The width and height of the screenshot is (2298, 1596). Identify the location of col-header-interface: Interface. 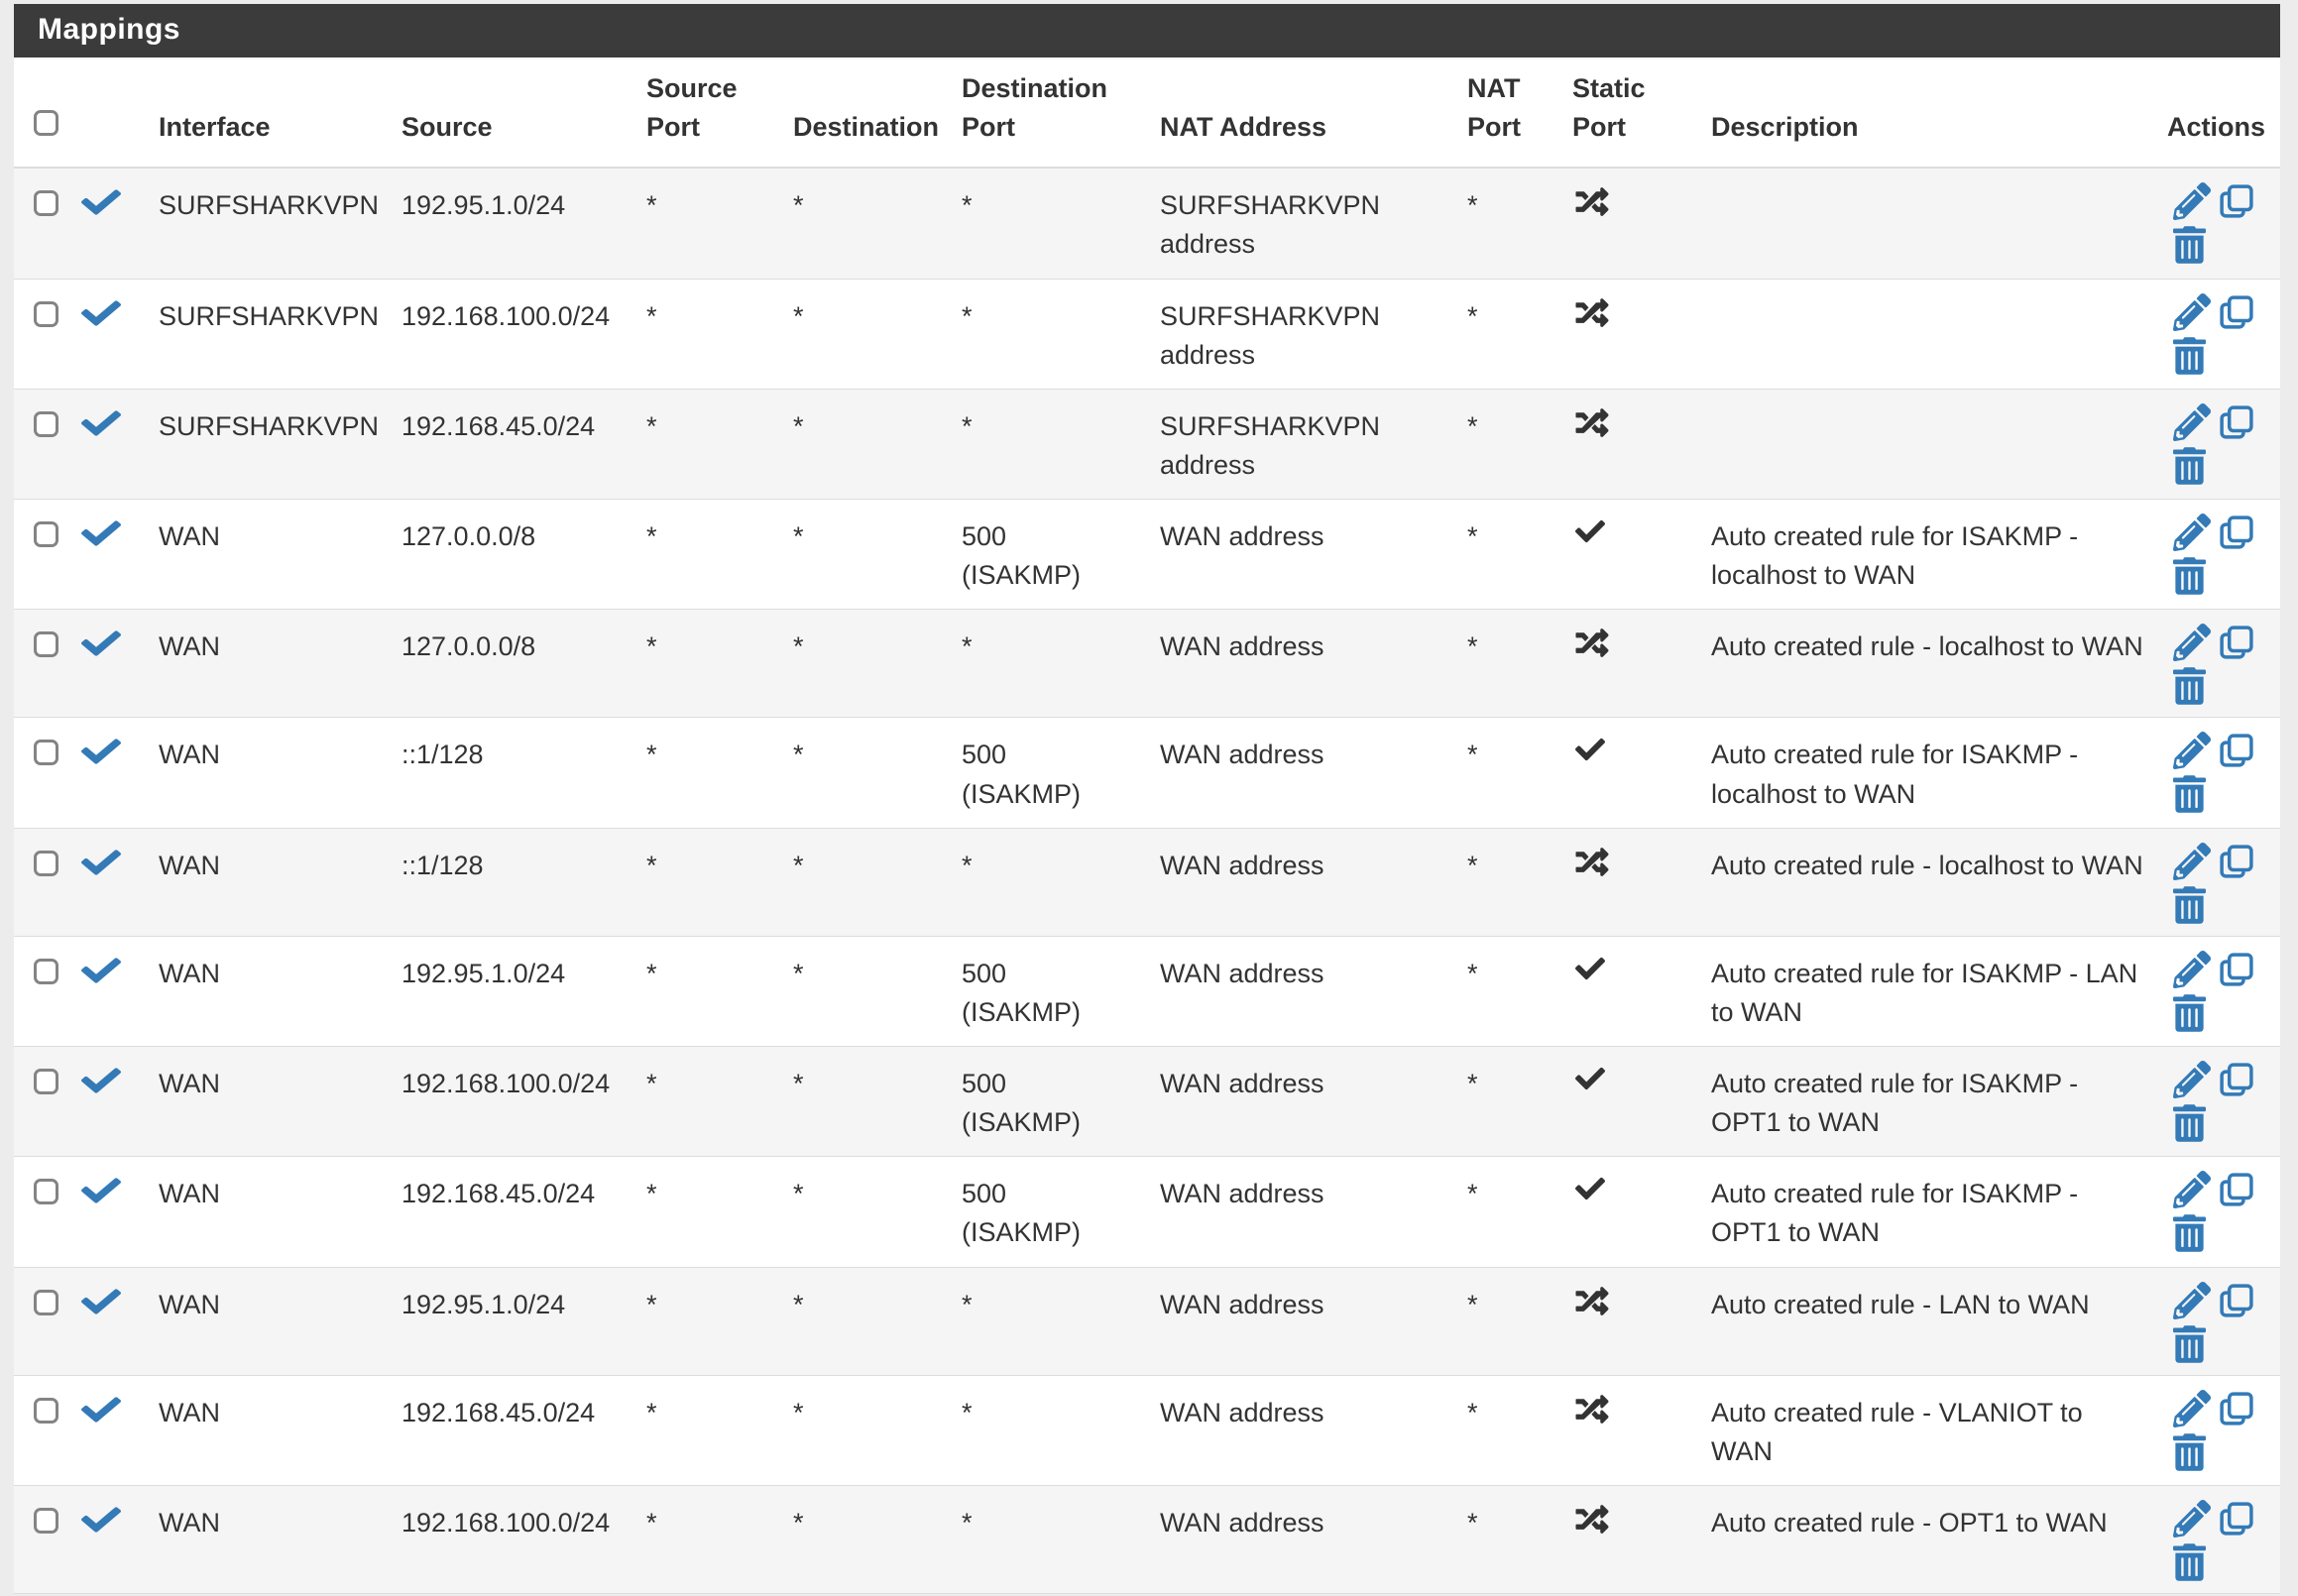
(280, 114).